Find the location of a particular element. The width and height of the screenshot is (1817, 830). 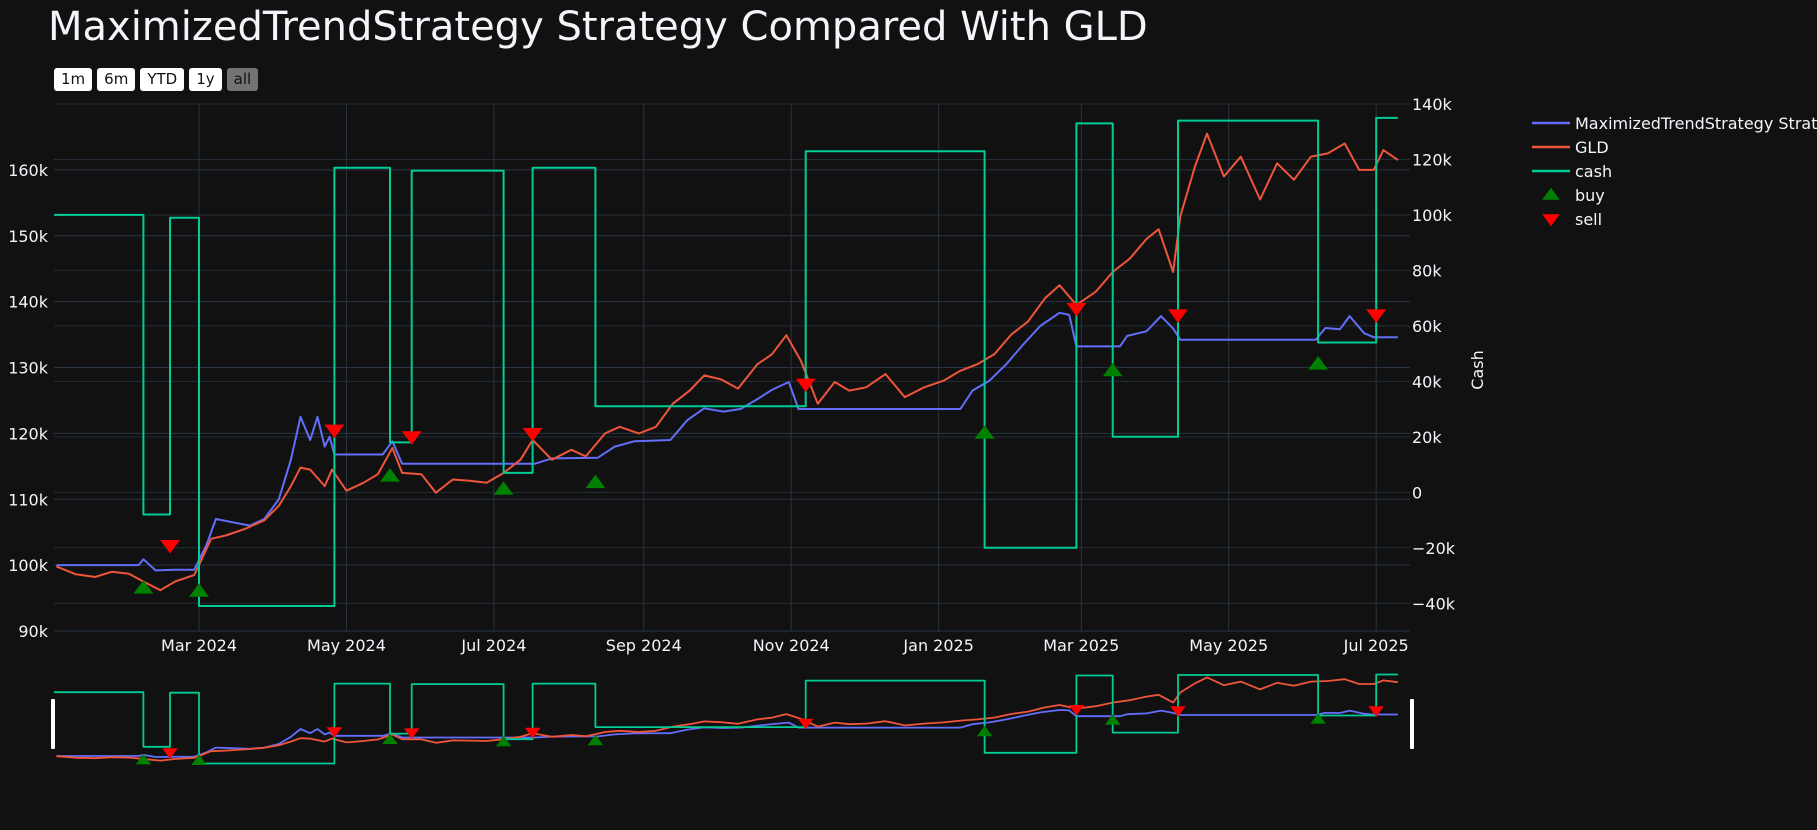

y-right-tick-label: 120k is located at coordinates (1432, 159).